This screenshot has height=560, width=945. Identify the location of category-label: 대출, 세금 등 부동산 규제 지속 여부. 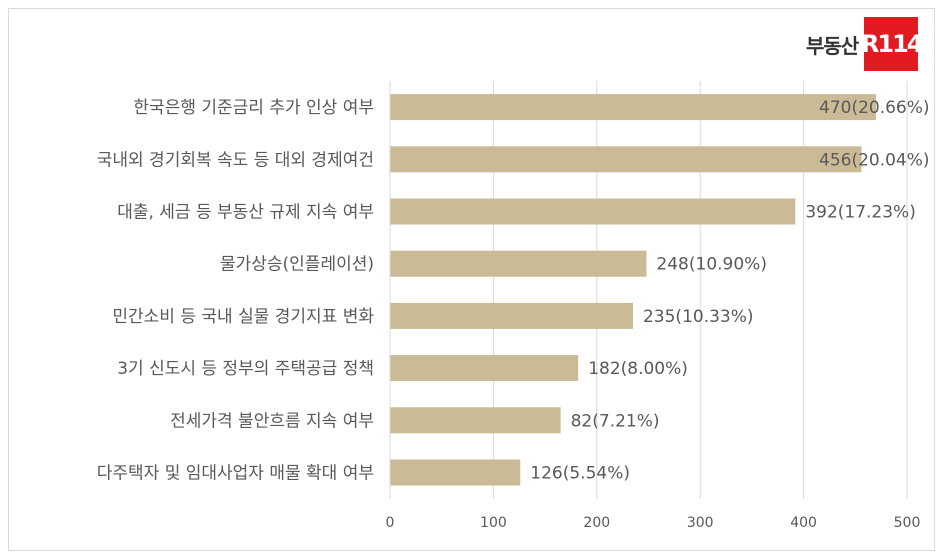
(245, 213).